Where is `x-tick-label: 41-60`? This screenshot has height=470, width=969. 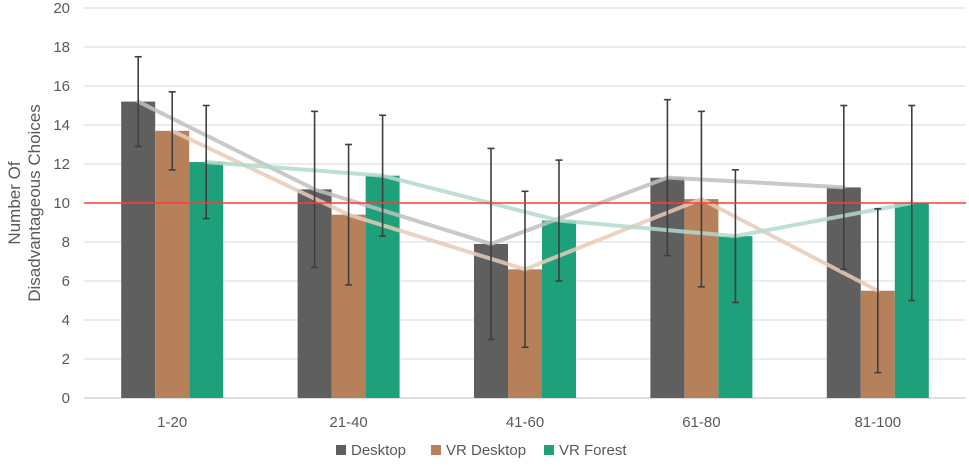 x-tick-label: 41-60 is located at coordinates (525, 422).